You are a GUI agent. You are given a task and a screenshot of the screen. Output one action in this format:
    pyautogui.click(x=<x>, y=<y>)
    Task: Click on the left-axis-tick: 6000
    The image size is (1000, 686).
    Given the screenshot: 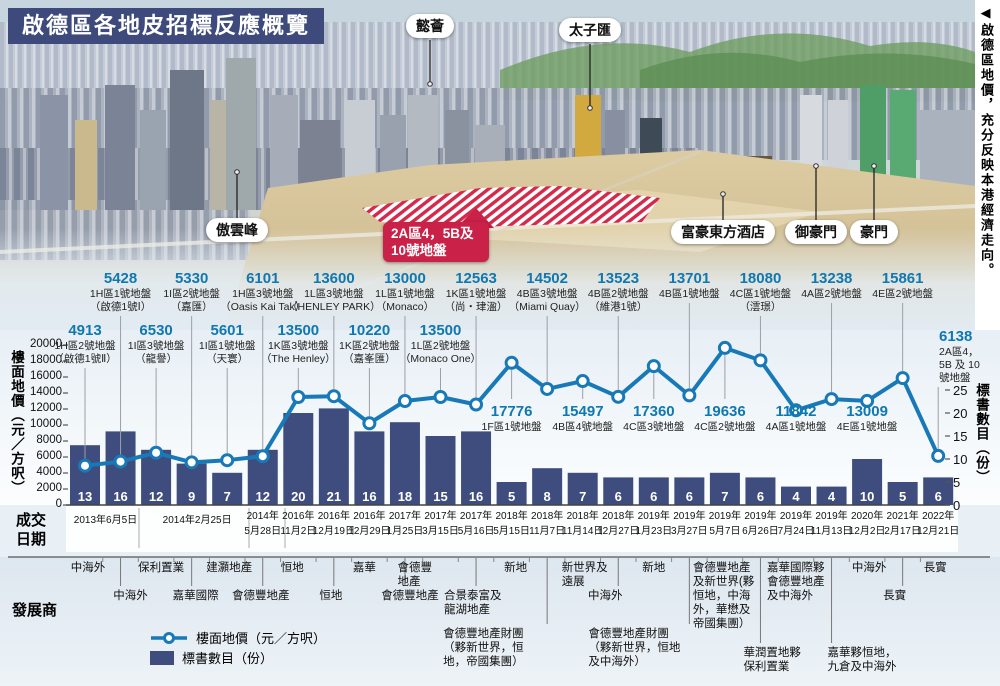 What is the action you would take?
    pyautogui.click(x=49, y=456)
    